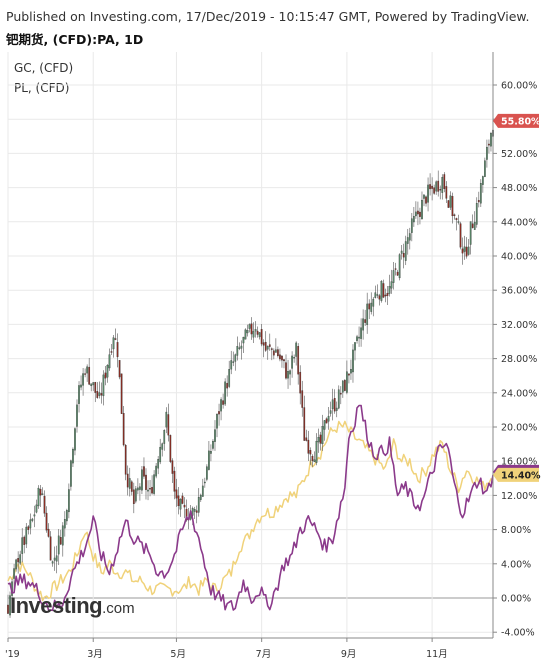 The height and width of the screenshot is (667, 550). Describe the element at coordinates (519, 291) in the screenshot. I see `y-tick-label: 36.00%` at that location.